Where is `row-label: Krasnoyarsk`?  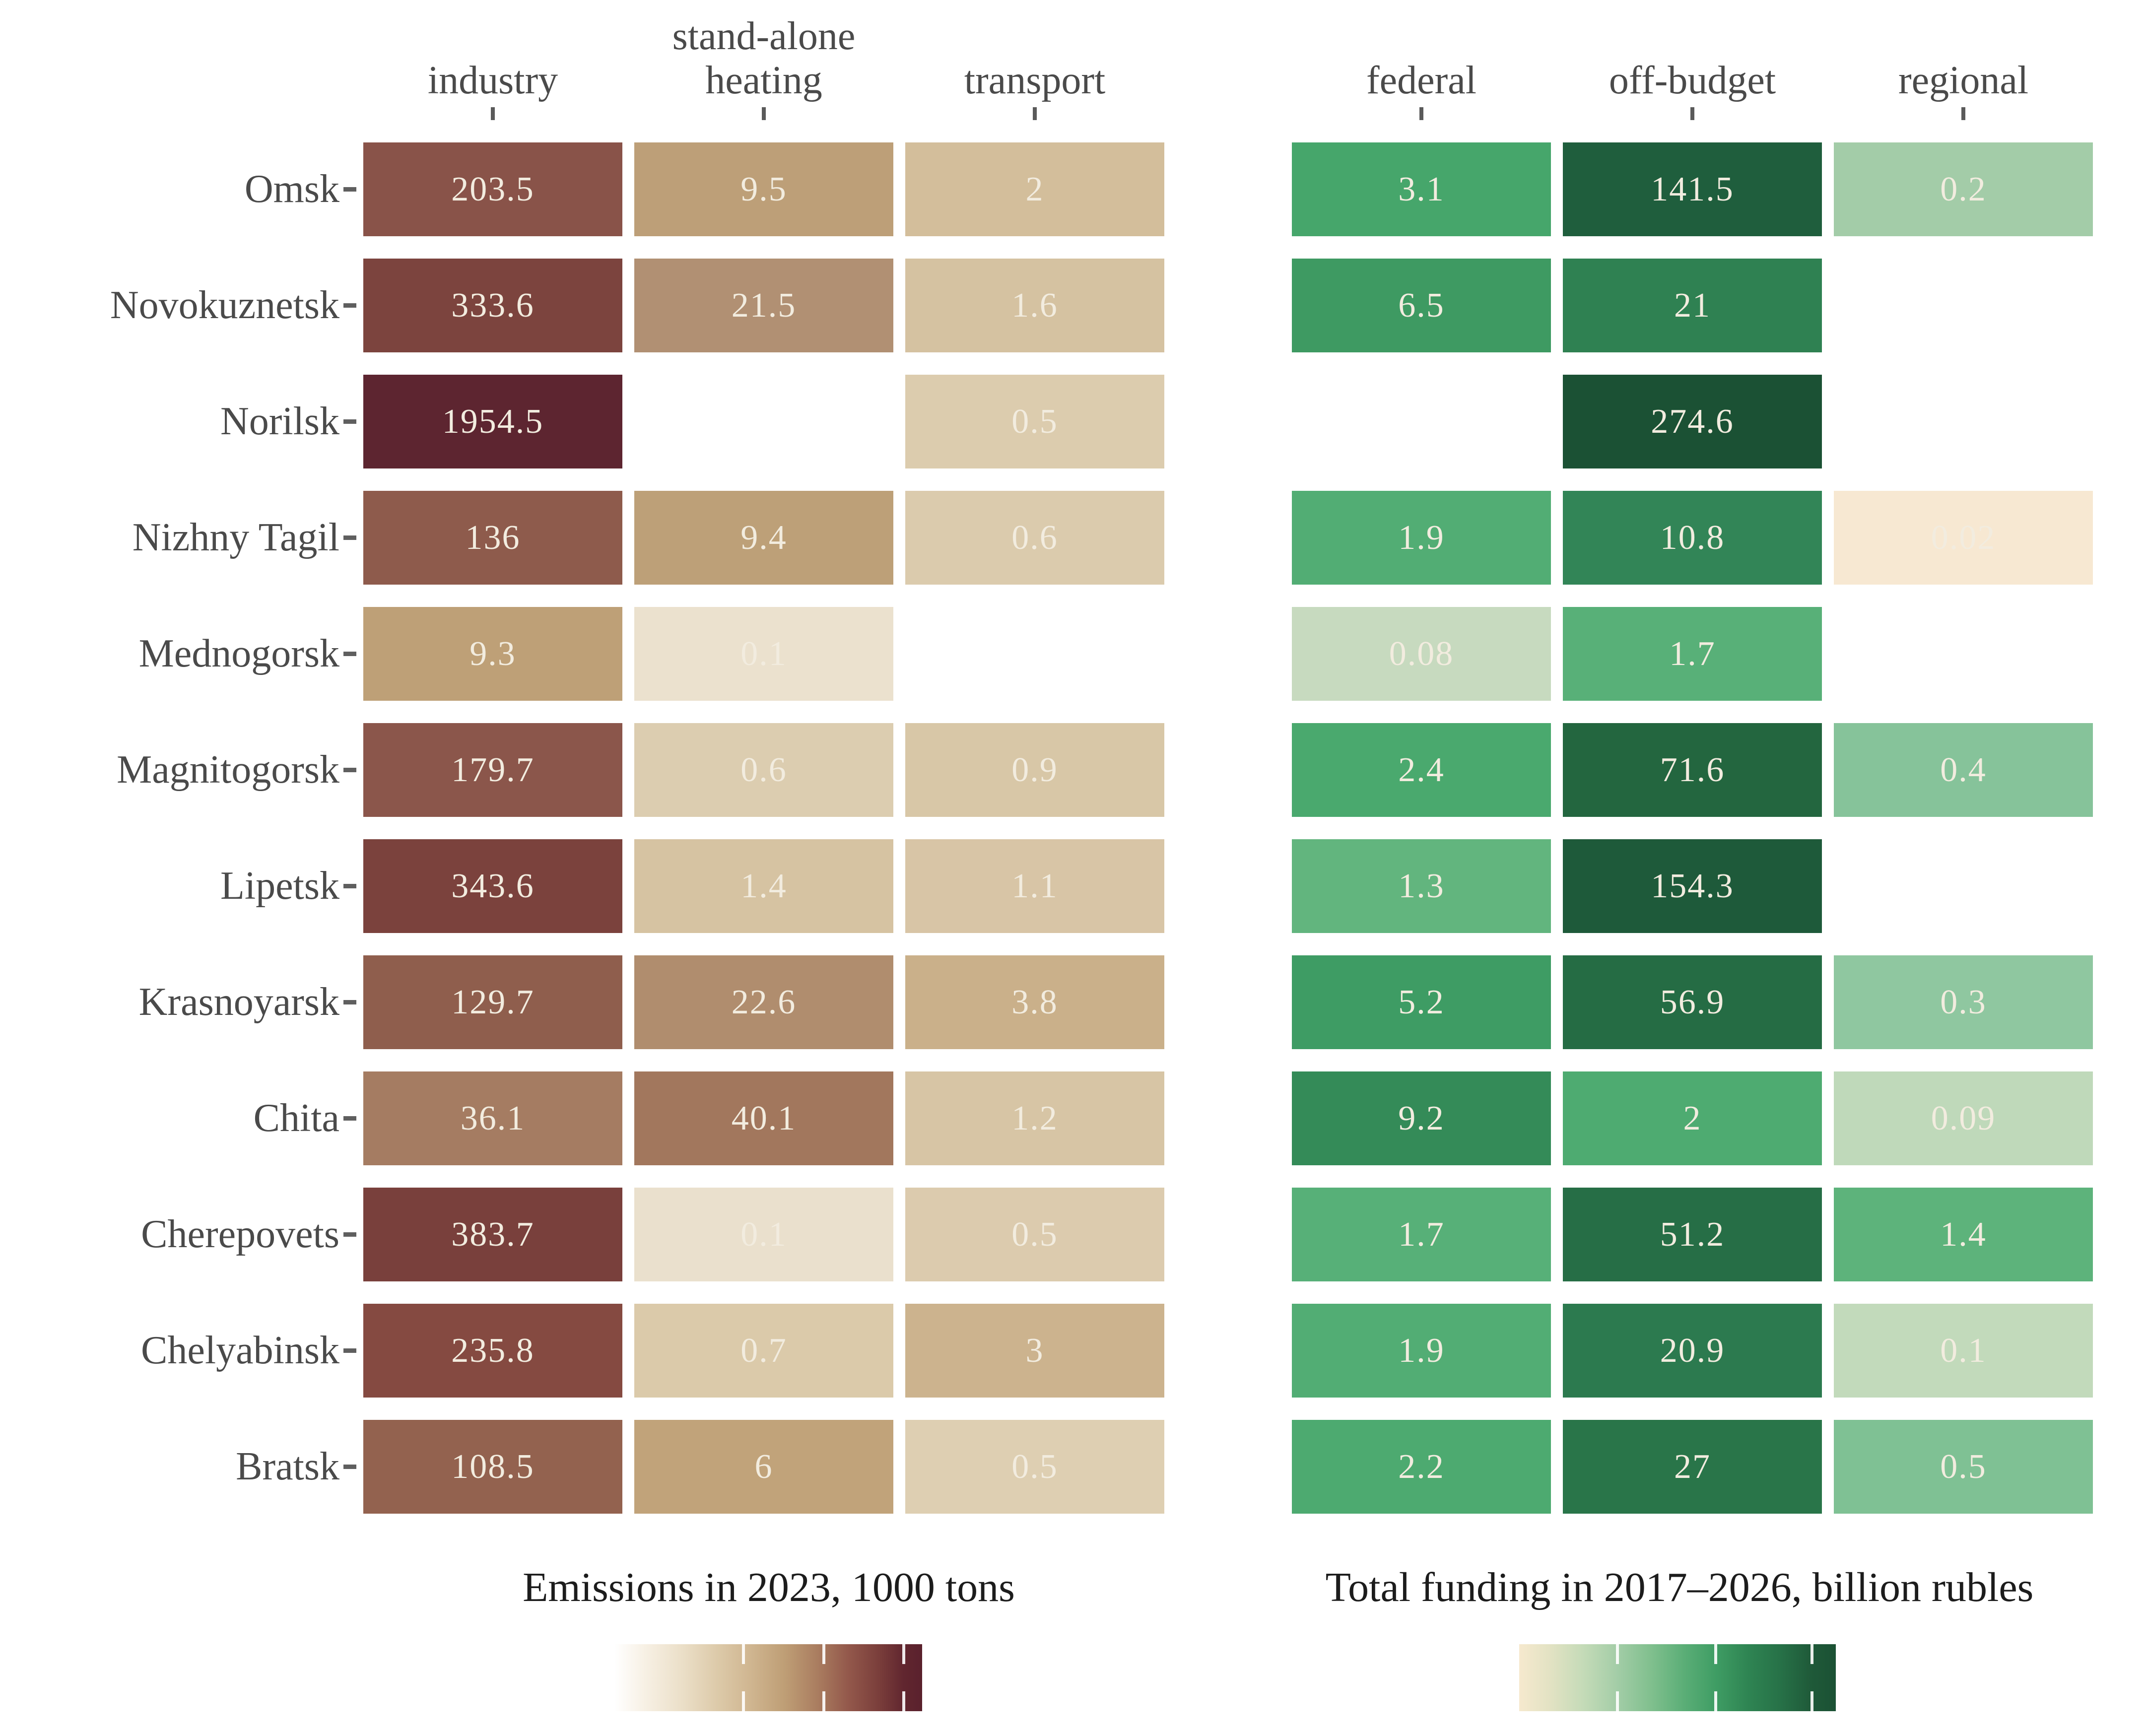 row-label: Krasnoyarsk is located at coordinates (238, 1002).